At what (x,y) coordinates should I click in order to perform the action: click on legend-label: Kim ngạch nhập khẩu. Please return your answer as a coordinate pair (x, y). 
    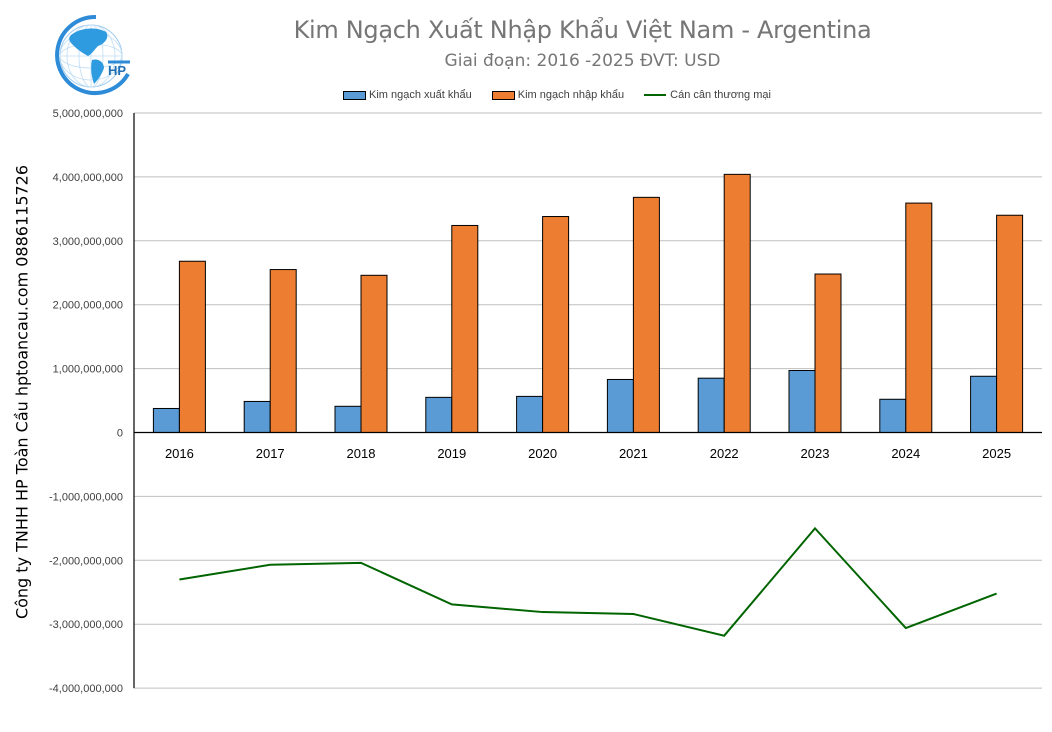
    Looking at the image, I should click on (571, 95).